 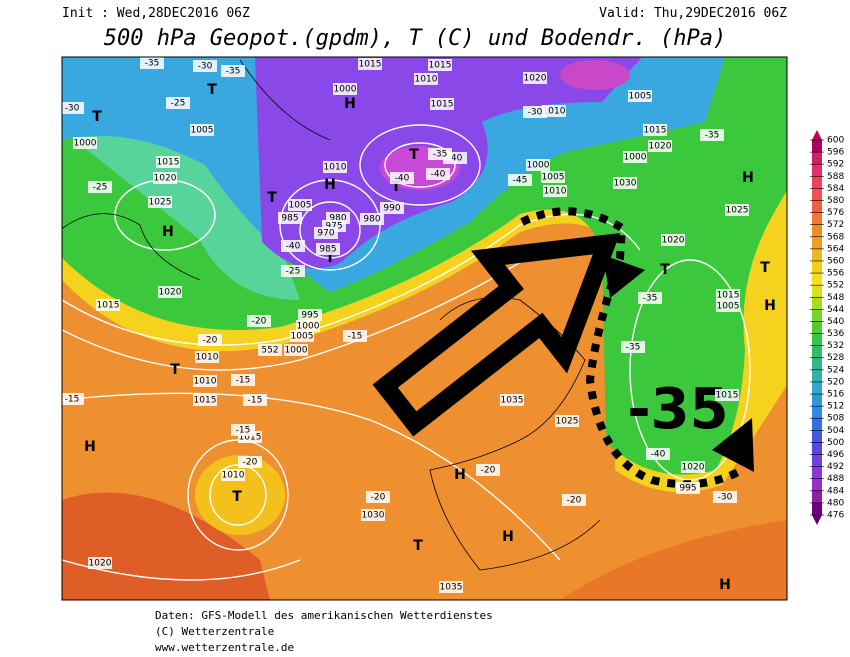 What do you see at coordinates (835, 225) in the screenshot?
I see `legend-label: 572` at bounding box center [835, 225].